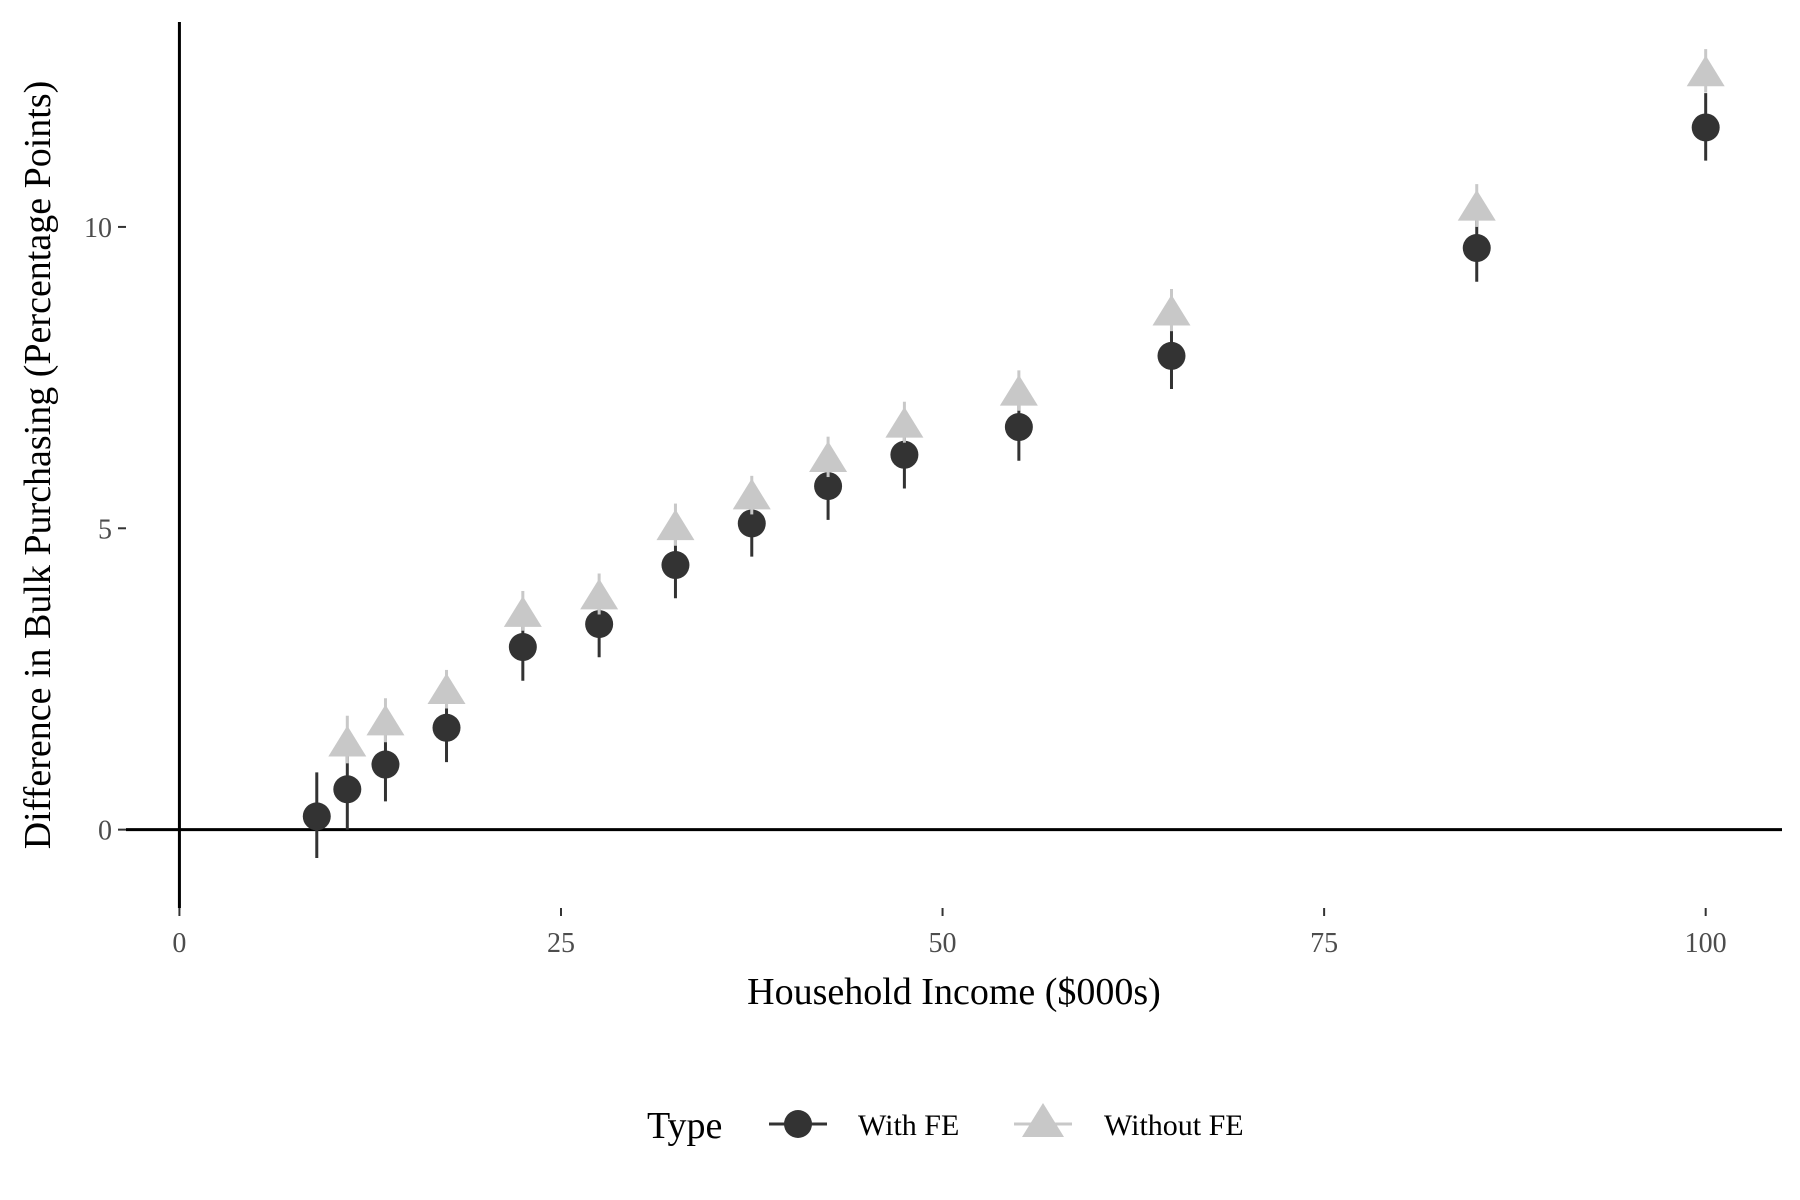 The width and height of the screenshot is (1800, 1200). What do you see at coordinates (1706, 943) in the screenshot?
I see `x-tick-label: 100` at bounding box center [1706, 943].